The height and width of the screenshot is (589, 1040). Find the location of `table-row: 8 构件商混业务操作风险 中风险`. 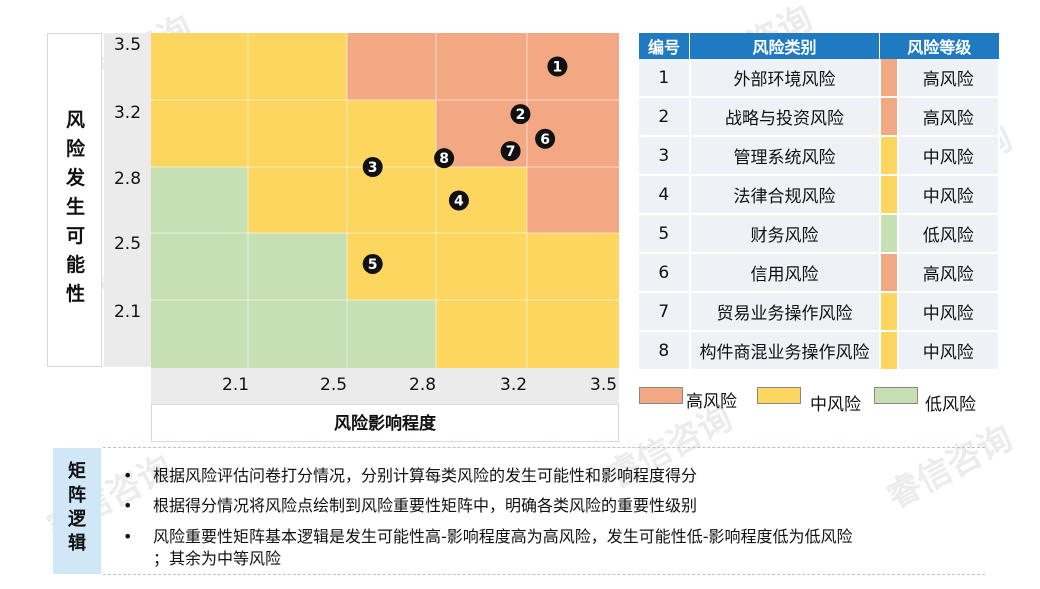

table-row: 8 构件商混业务操作风险 中风险 is located at coordinates (819, 351).